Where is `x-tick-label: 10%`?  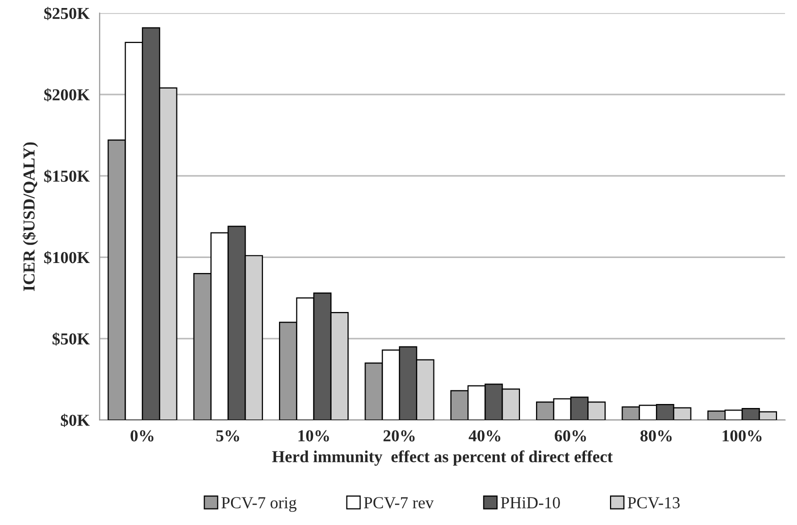 x-tick-label: 10% is located at coordinates (313, 436).